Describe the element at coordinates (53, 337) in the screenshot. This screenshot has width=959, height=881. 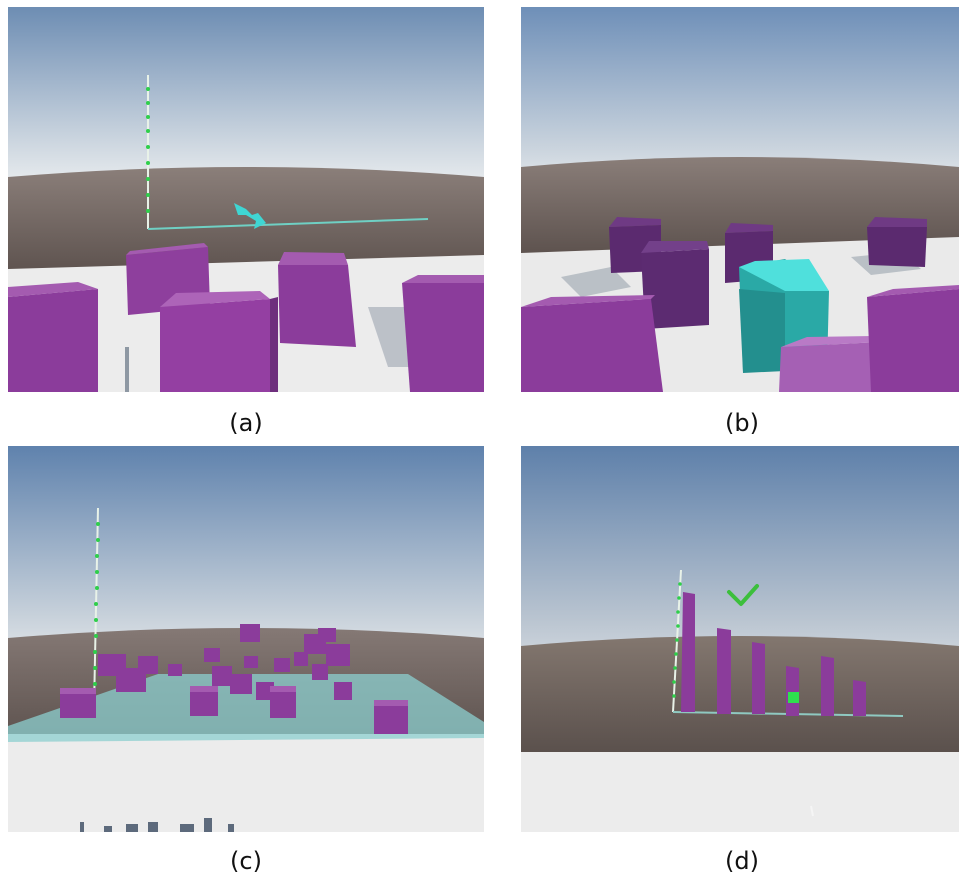
I see `cube-left-edge` at that location.